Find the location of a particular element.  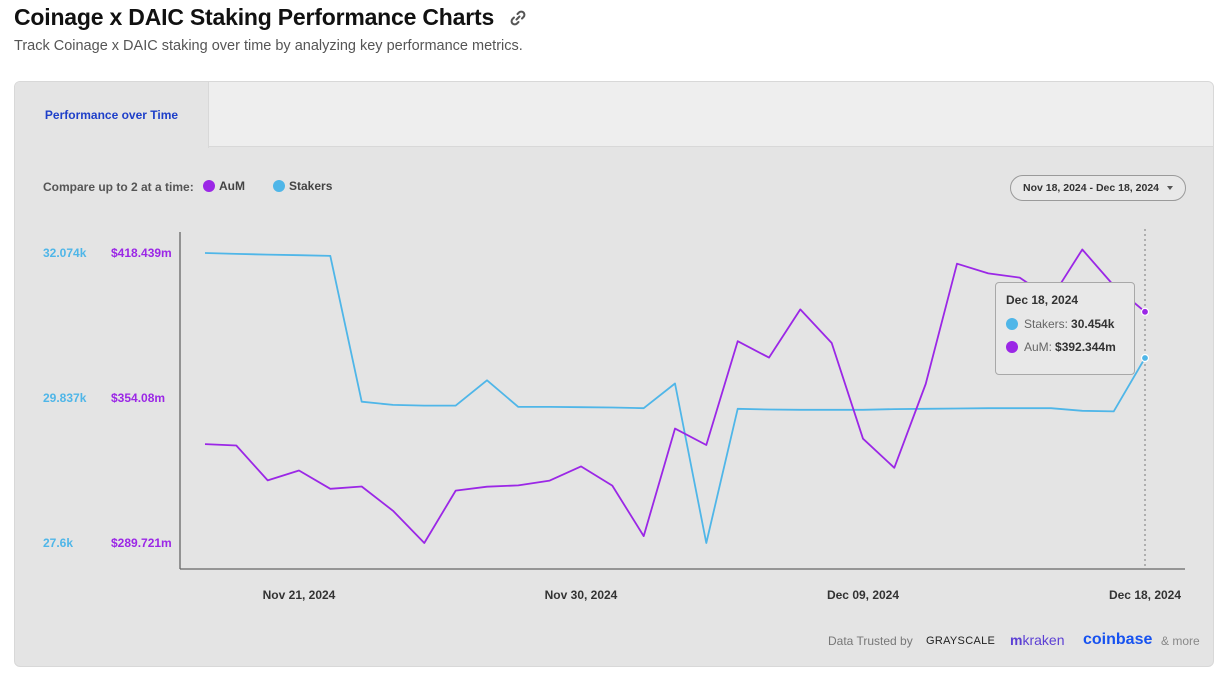

right-axis-tick: $418.439m is located at coordinates (141, 253).